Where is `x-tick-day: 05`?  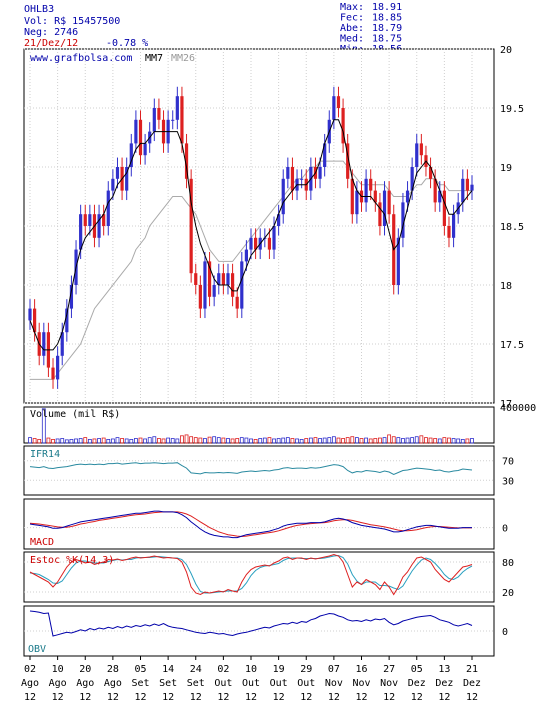 x-tick-day: 05 is located at coordinates (417, 669).